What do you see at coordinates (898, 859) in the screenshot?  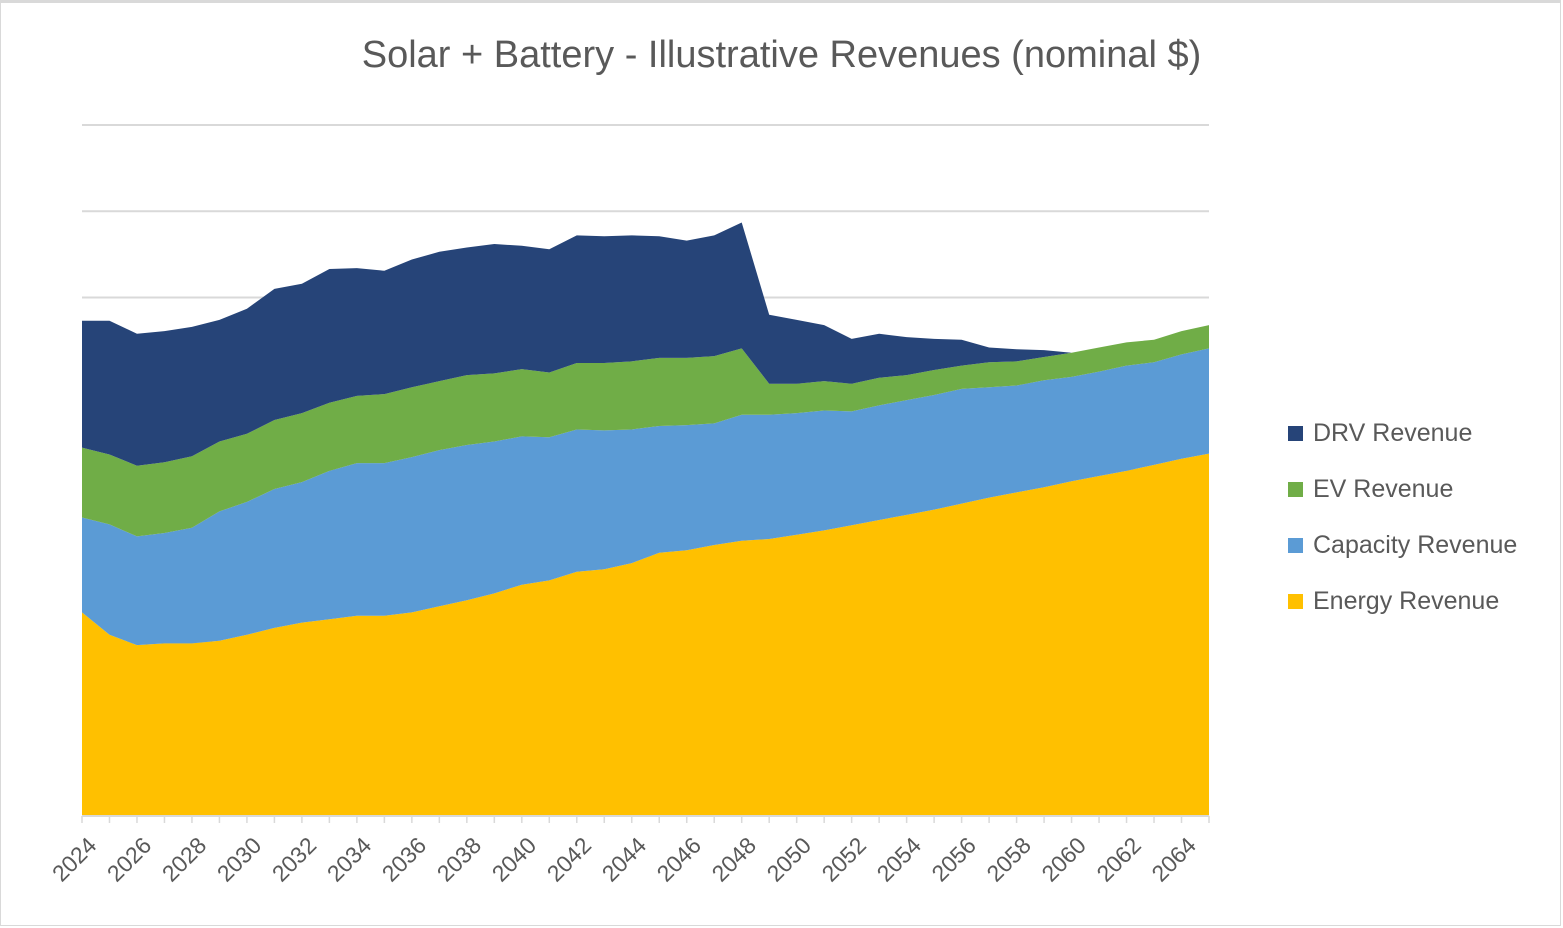 I see `x-tick-label: 2054` at bounding box center [898, 859].